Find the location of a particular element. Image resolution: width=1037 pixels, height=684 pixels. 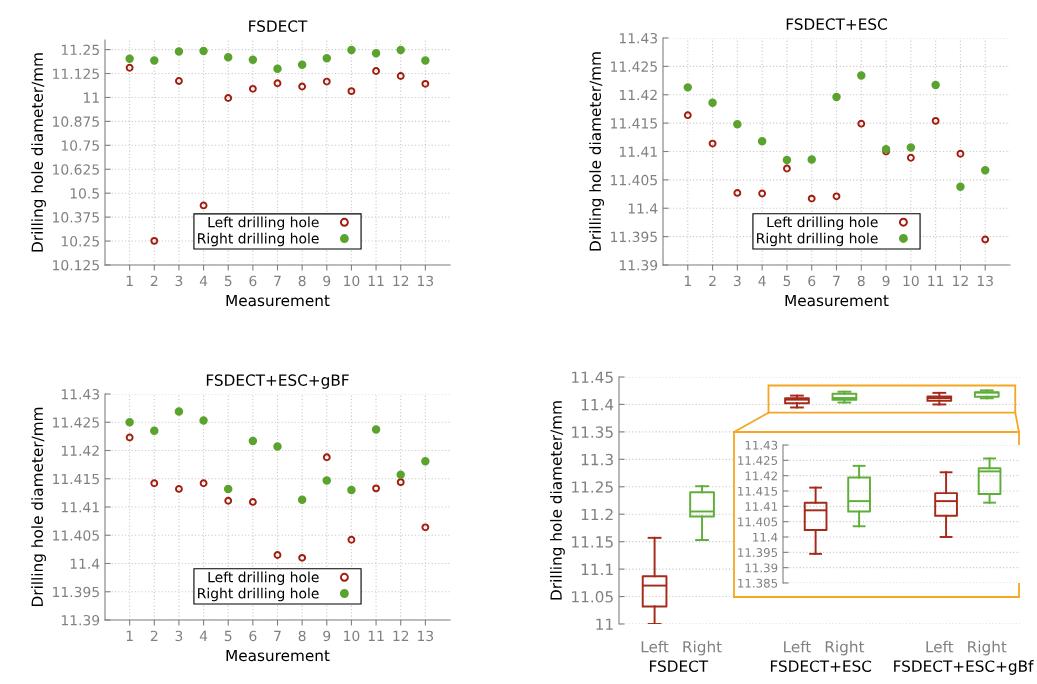

legend-label: Left drilling hole is located at coordinates (822, 223).